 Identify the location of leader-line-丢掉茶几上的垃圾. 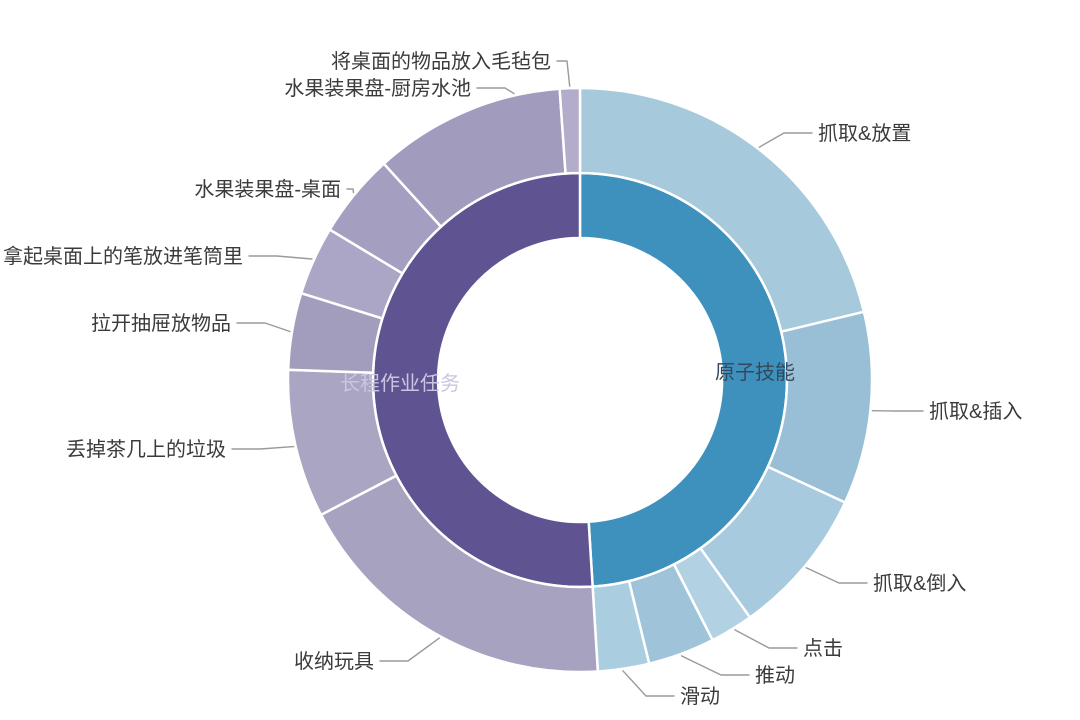
(263, 447).